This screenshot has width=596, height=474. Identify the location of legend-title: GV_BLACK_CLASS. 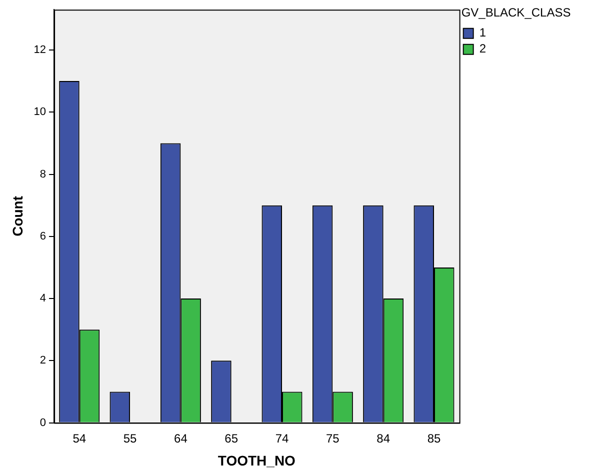
(516, 12).